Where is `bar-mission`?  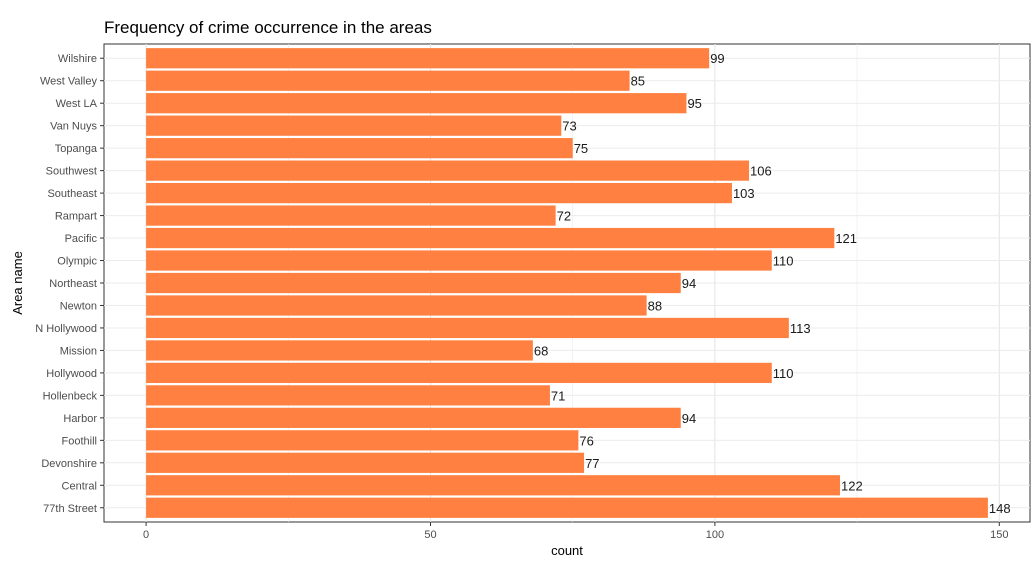
bar-mission is located at coordinates (339, 350).